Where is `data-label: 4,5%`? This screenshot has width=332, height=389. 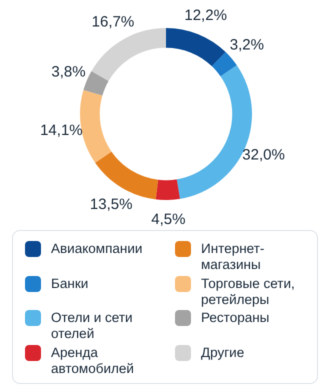 data-label: 4,5% is located at coordinates (168, 219).